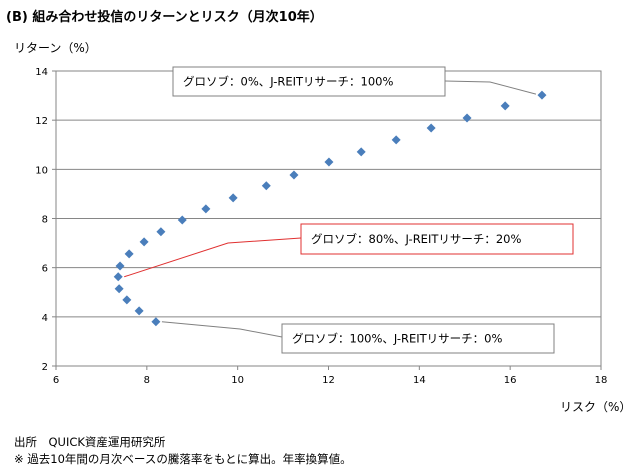 This screenshot has height=476, width=630. Describe the element at coordinates (237, 380) in the screenshot. I see `x-tick-label: 10` at that location.